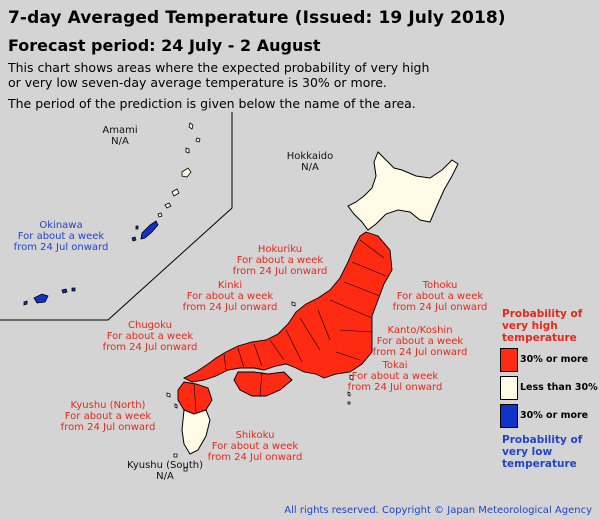 The width and height of the screenshot is (600, 520). I want to click on prefecture-borders, so click(290, 326).